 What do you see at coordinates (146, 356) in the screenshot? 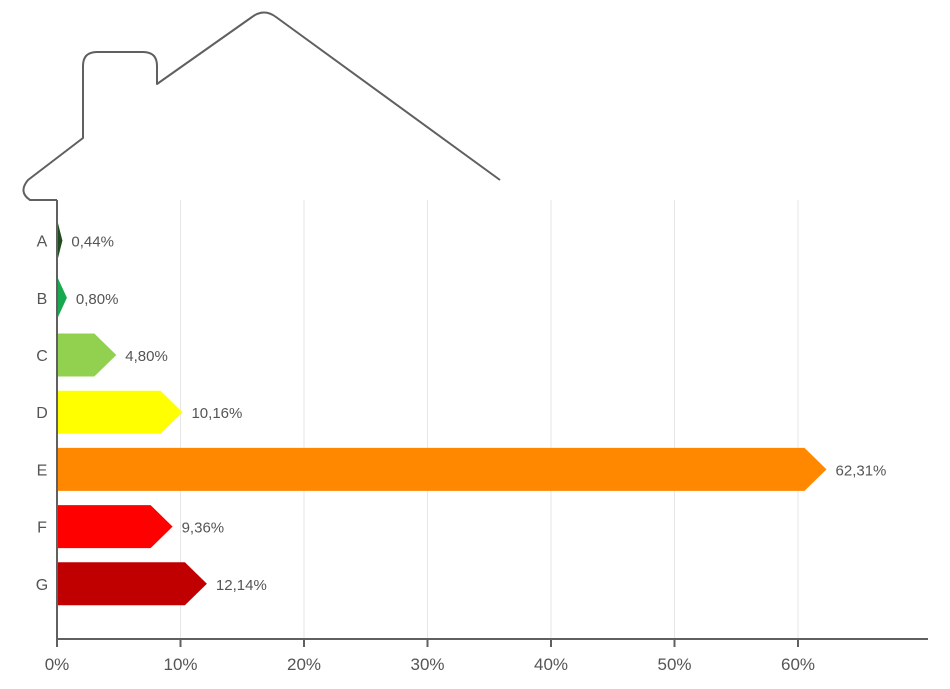
I see `value-label-c: 4,80%` at bounding box center [146, 356].